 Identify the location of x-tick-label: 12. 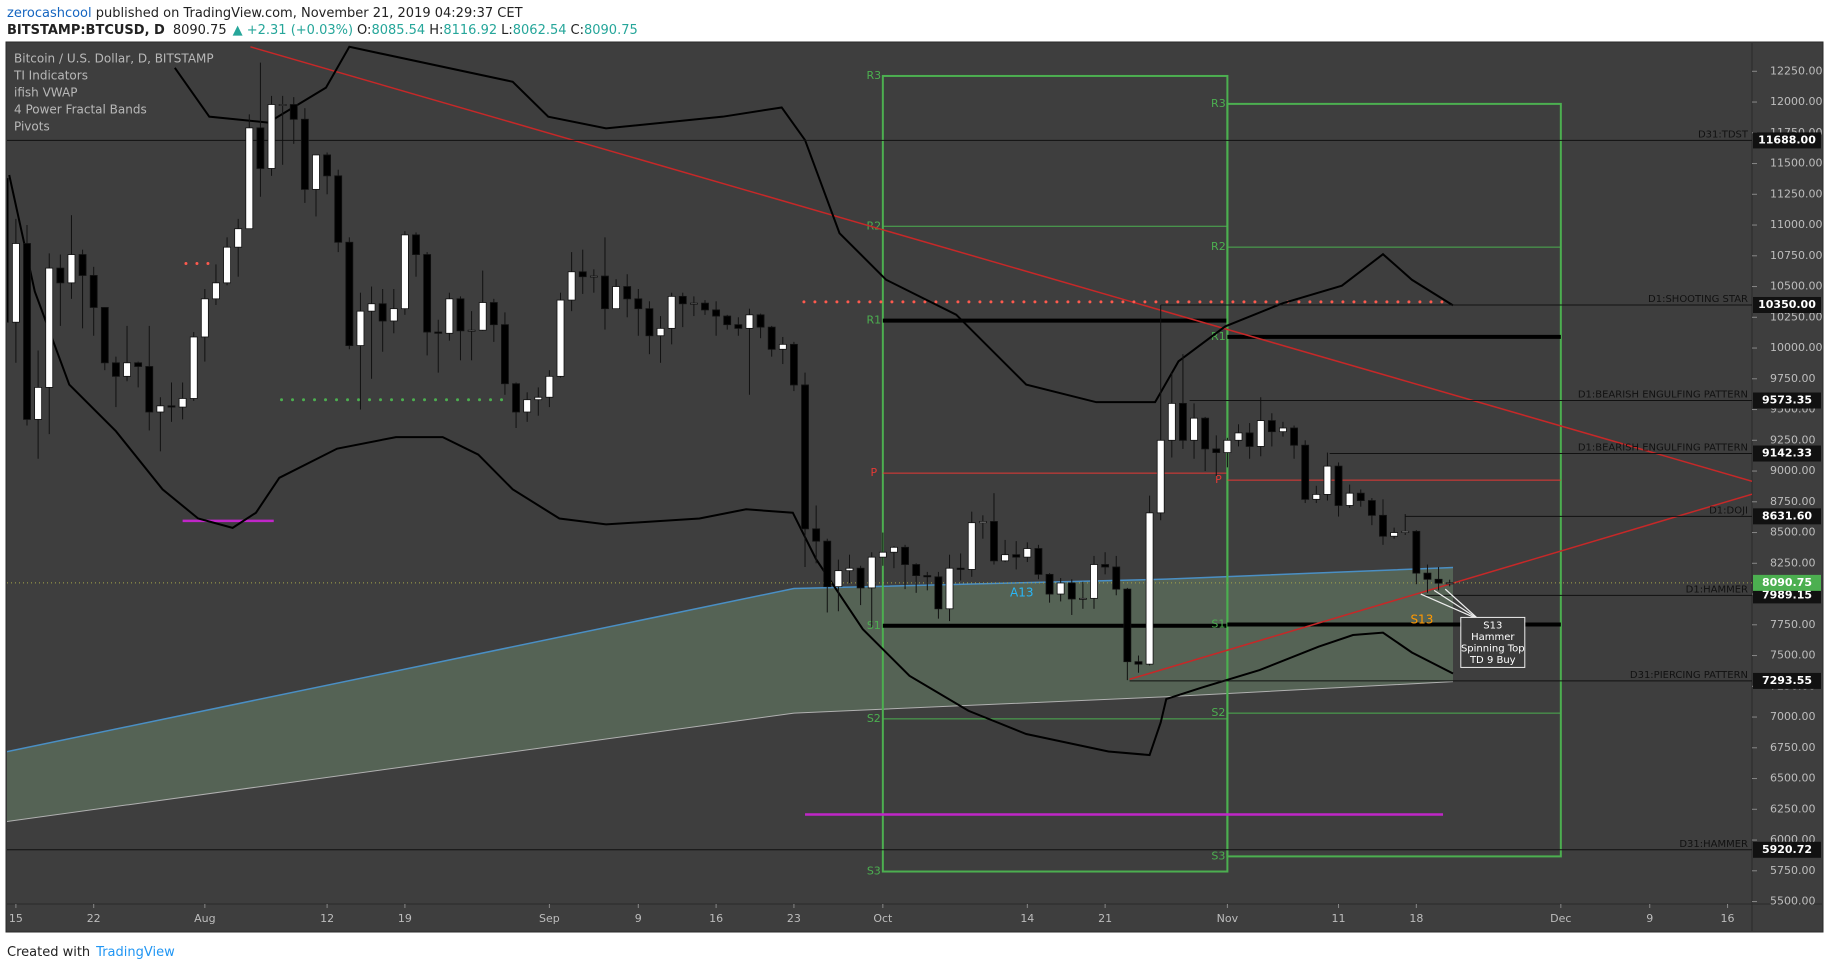
(327, 918).